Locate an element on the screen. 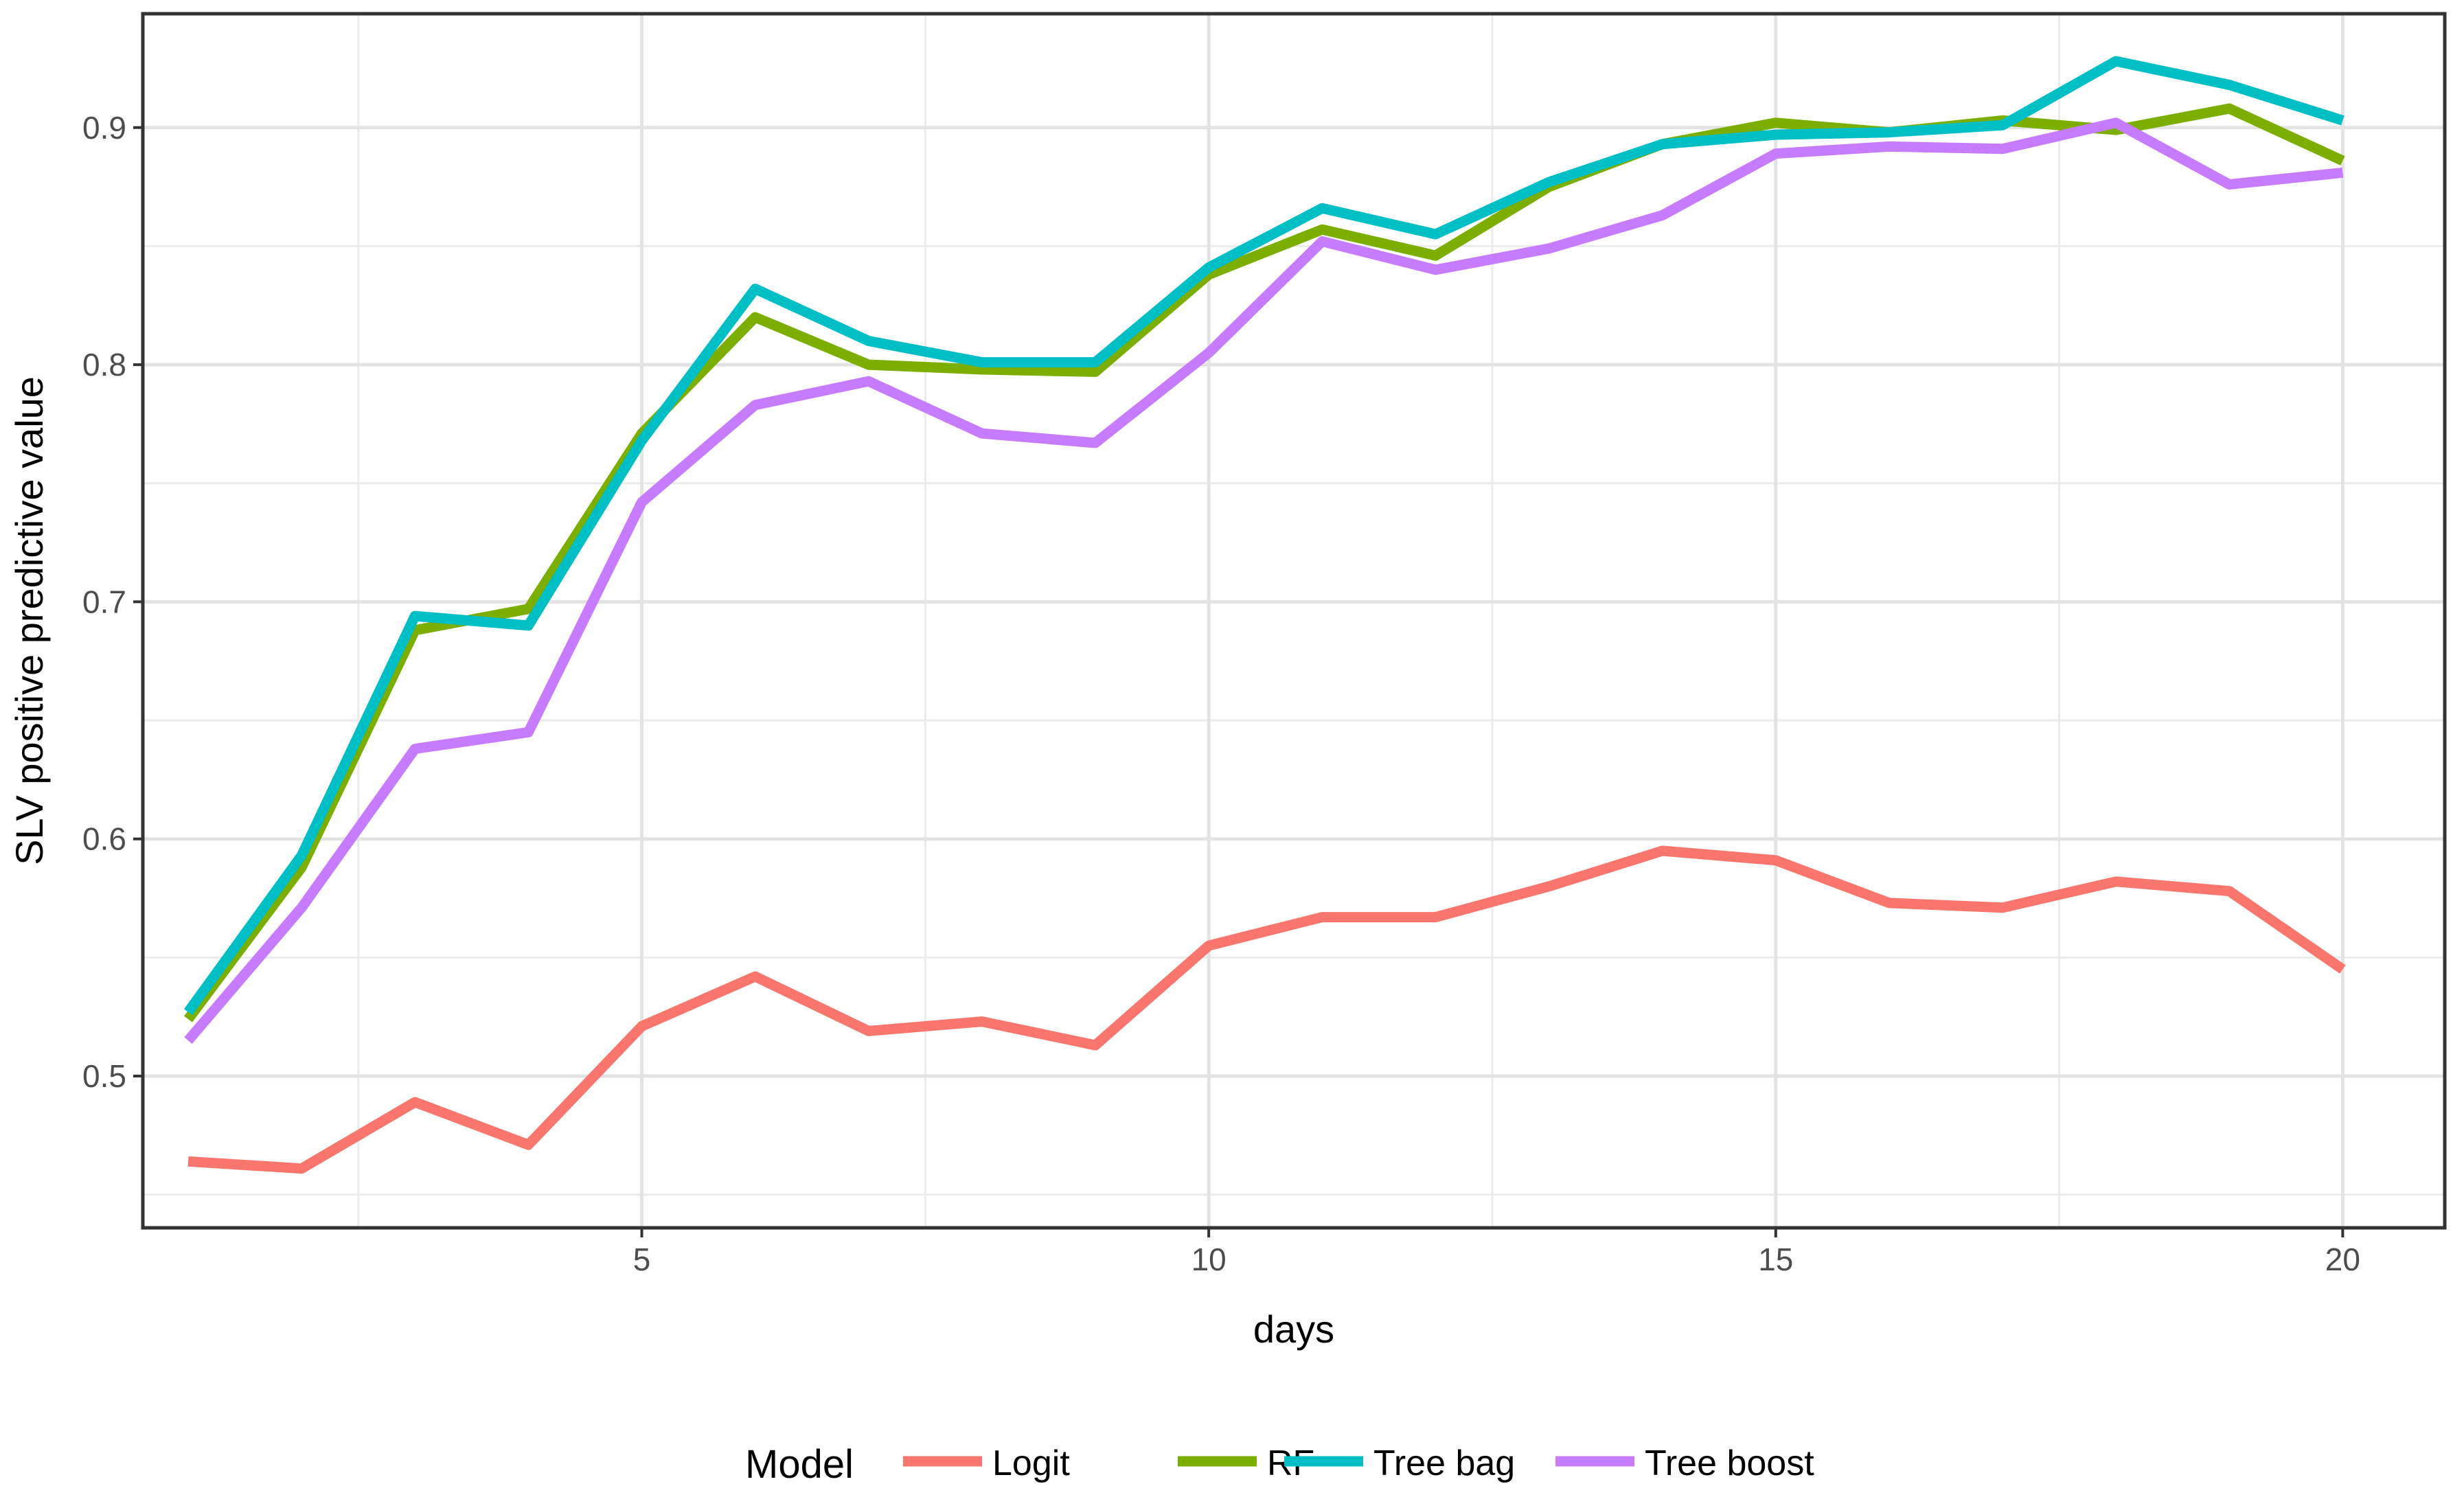  y-tick-label: 0.6 is located at coordinates (104, 839).